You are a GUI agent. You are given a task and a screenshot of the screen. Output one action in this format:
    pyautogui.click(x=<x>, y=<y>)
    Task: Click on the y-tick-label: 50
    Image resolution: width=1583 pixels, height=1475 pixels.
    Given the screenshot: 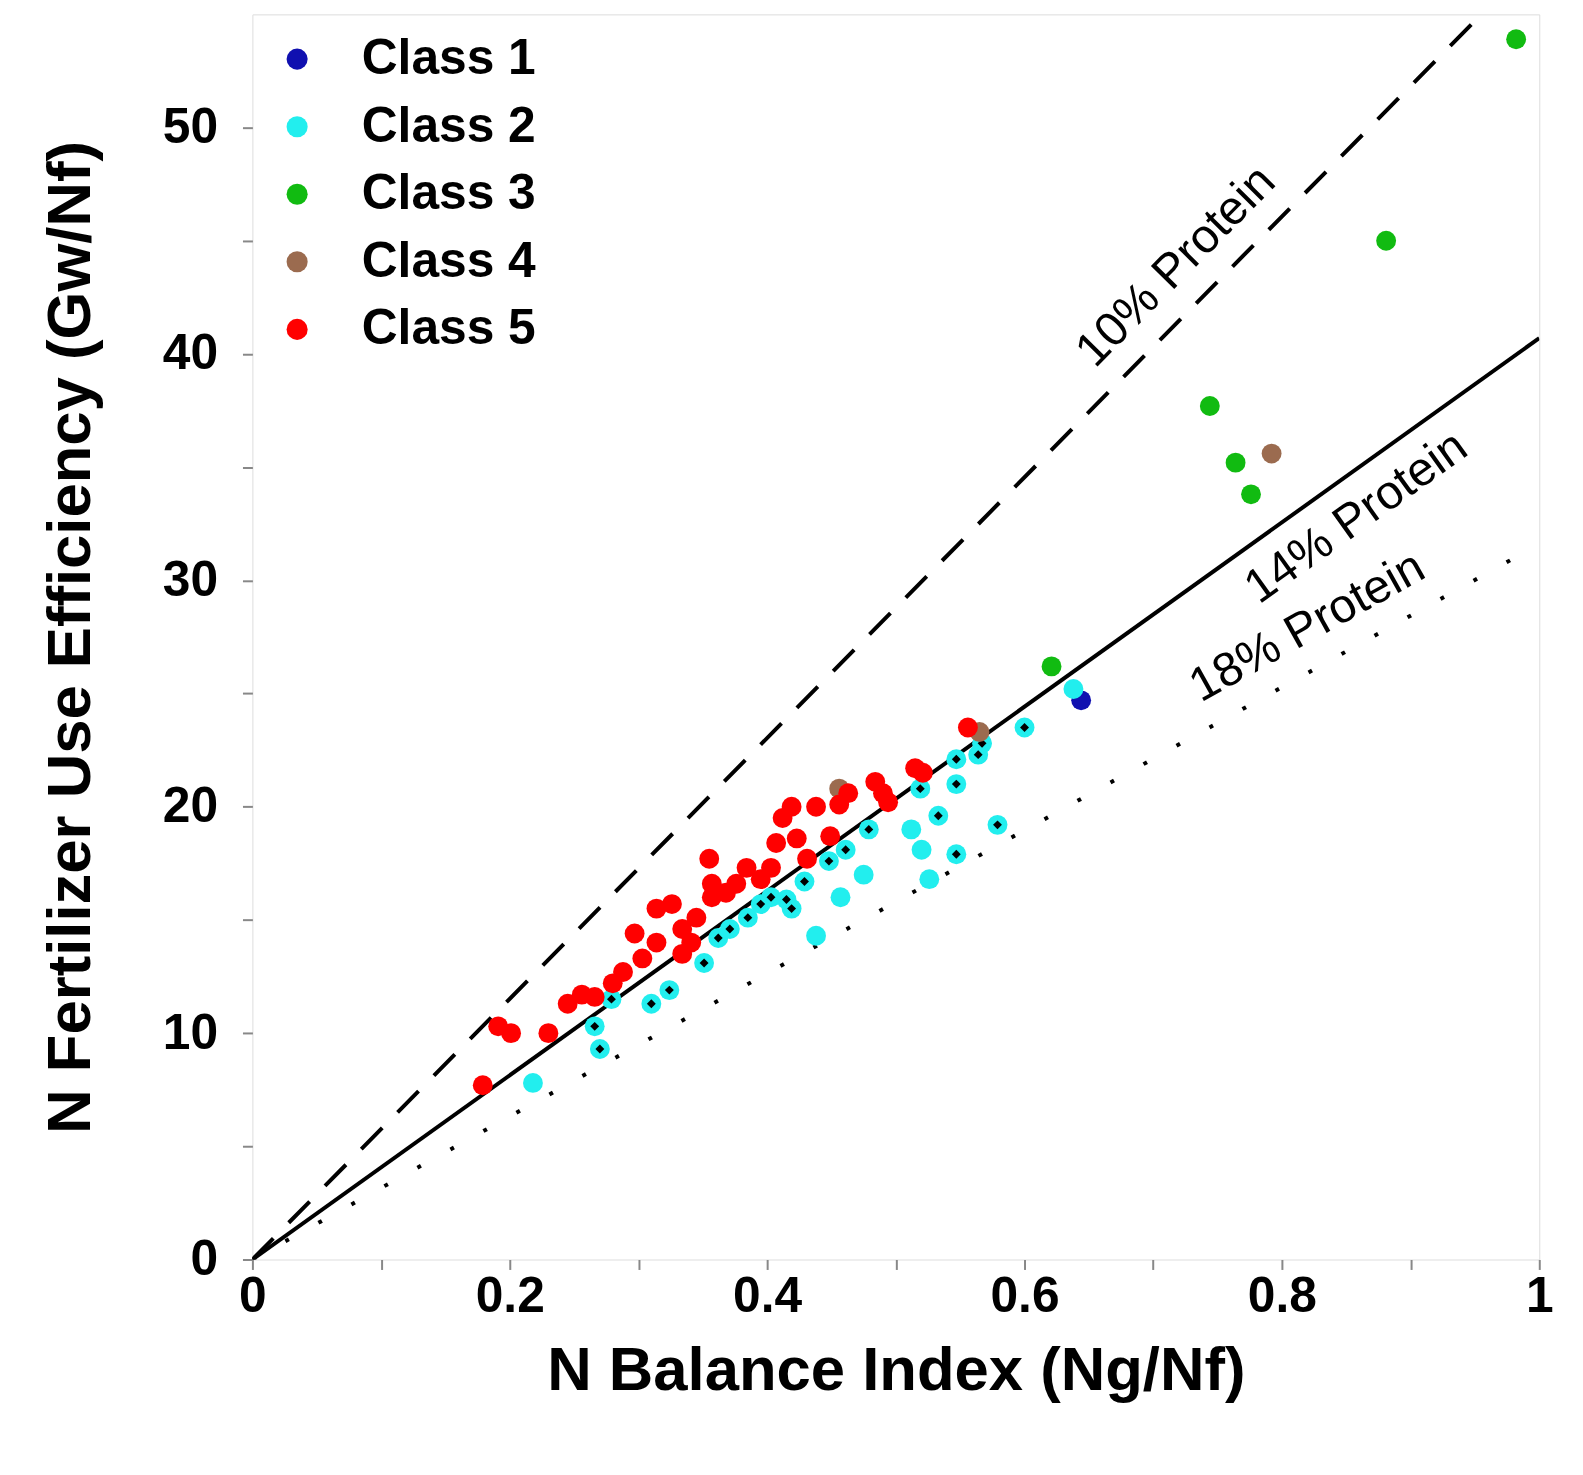 What is the action you would take?
    pyautogui.click(x=190, y=125)
    